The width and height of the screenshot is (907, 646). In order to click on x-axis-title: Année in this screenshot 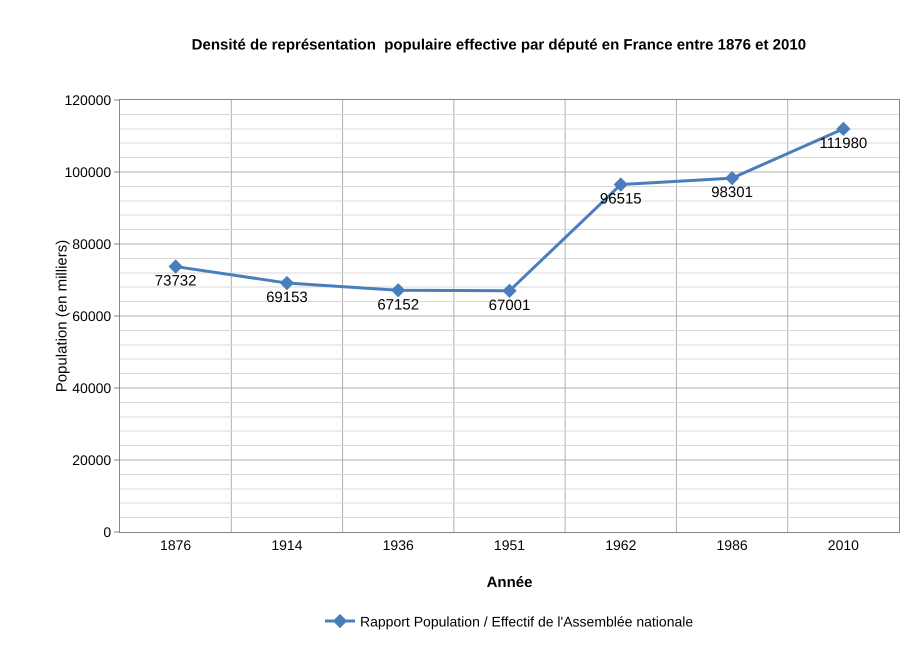, I will do `click(509, 582)`.